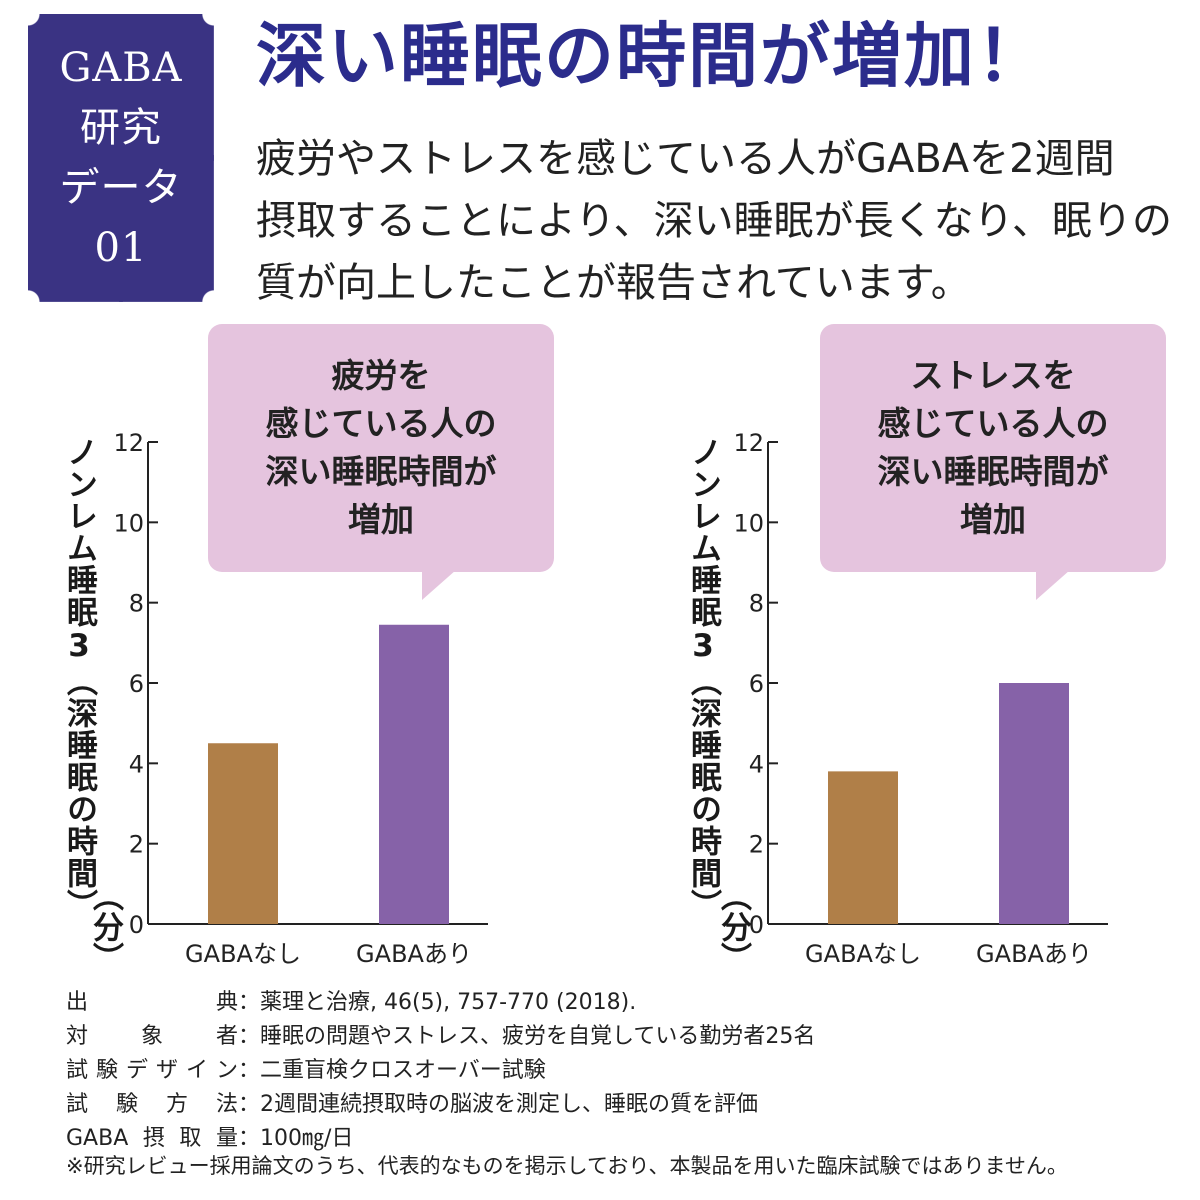 The image size is (1200, 1200). What do you see at coordinates (121, 68) in the screenshot?
I see `badge-line-1: GABA` at bounding box center [121, 68].